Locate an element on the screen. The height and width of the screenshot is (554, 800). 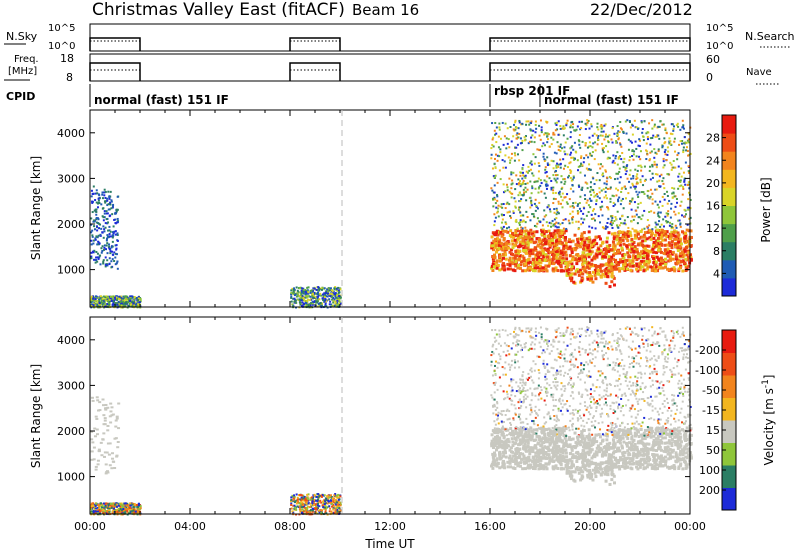
date-label: 22/Dec/2012 is located at coordinates (641, 9).